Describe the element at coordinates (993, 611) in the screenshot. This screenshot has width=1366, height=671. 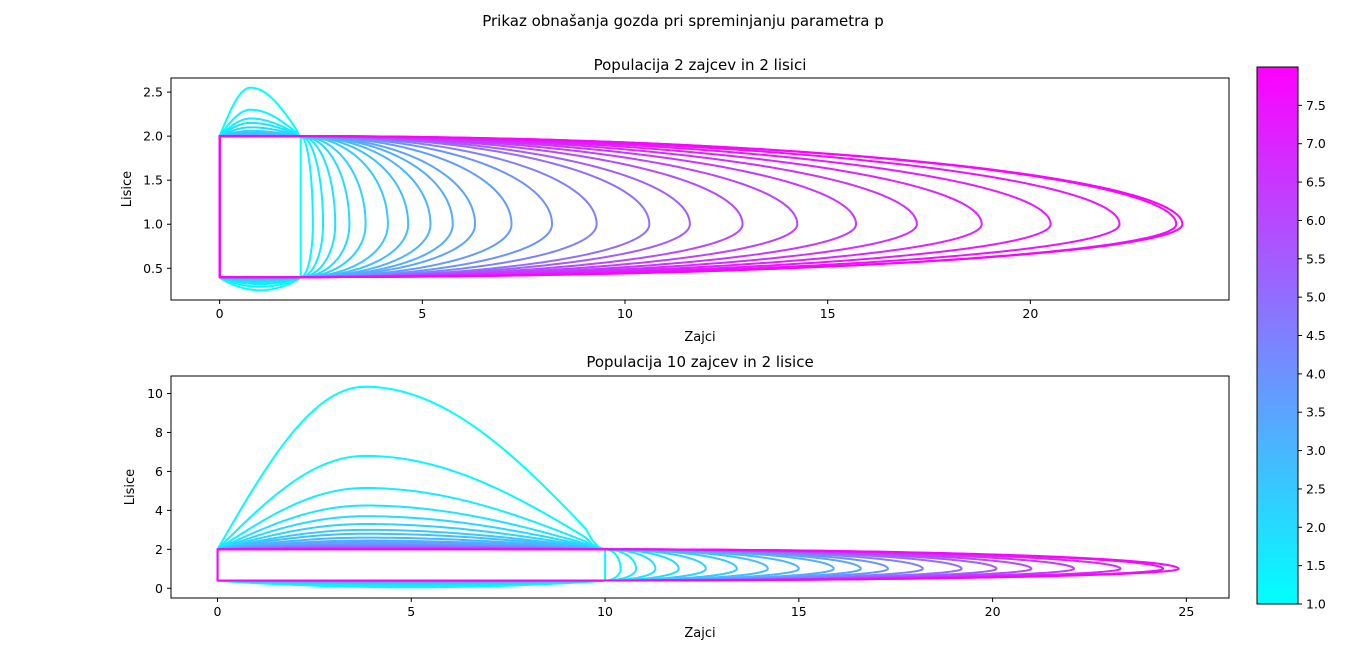
I see `x-tick-label-bottom: 20` at that location.